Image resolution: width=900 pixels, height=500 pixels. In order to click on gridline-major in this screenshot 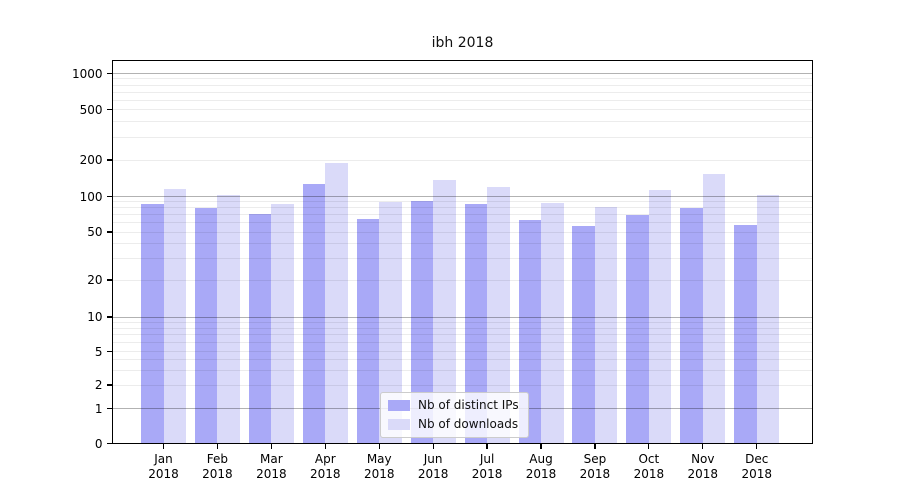, I will do `click(462, 73)`.